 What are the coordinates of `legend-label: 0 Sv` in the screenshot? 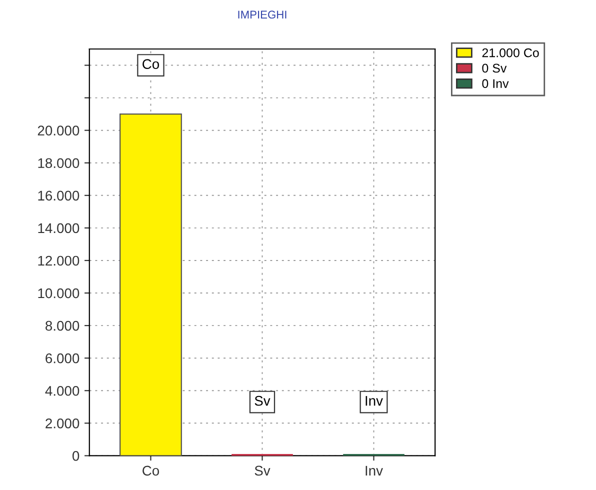 It's located at (494, 68).